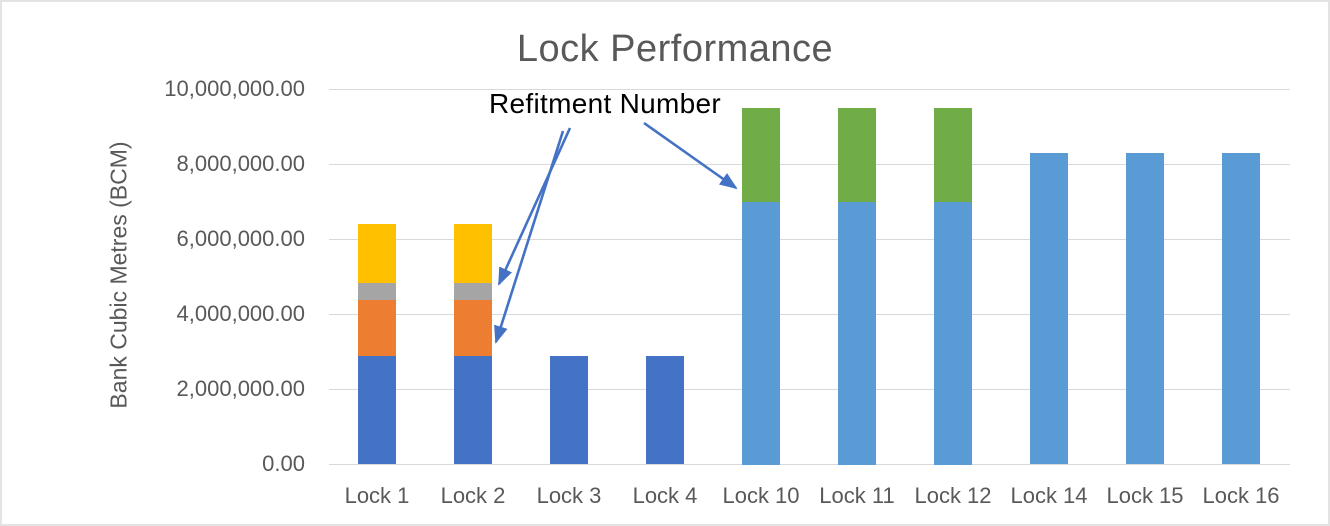  Describe the element at coordinates (1049, 495) in the screenshot. I see `x-axis-label-lock-14: Lock 14` at that location.